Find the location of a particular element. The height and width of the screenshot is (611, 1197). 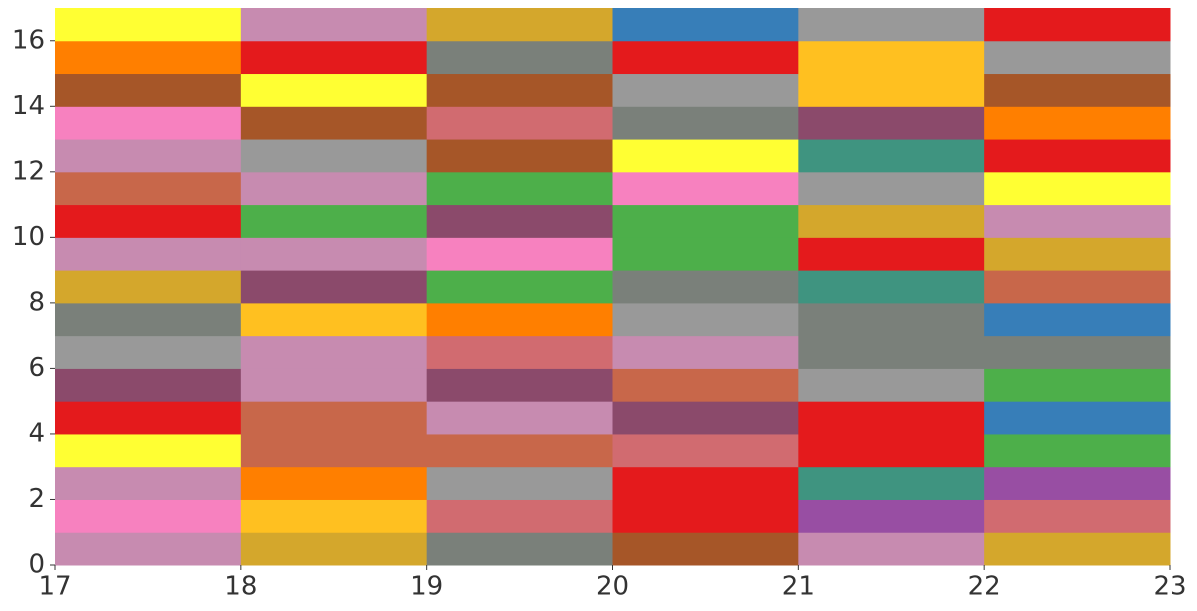

y-tick-label: 2 is located at coordinates (36, 499).